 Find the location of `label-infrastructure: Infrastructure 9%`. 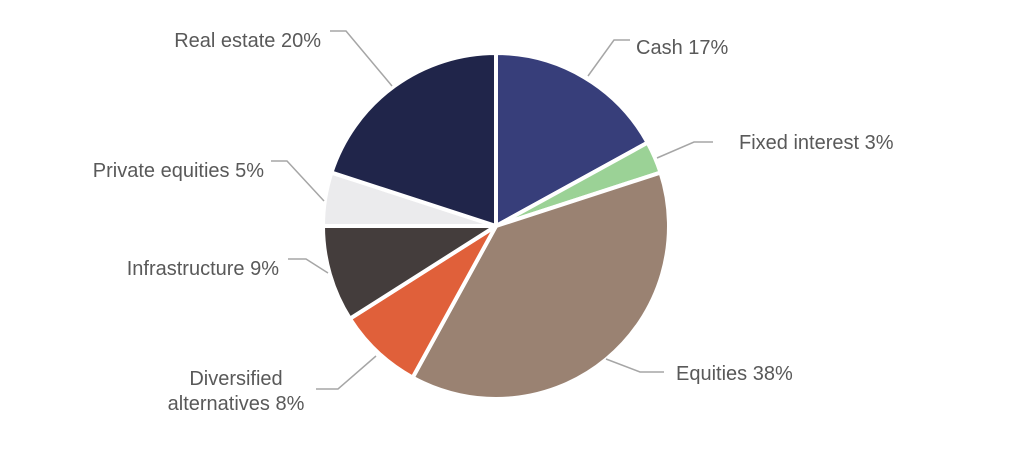

label-infrastructure: Infrastructure 9% is located at coordinates (202, 269).